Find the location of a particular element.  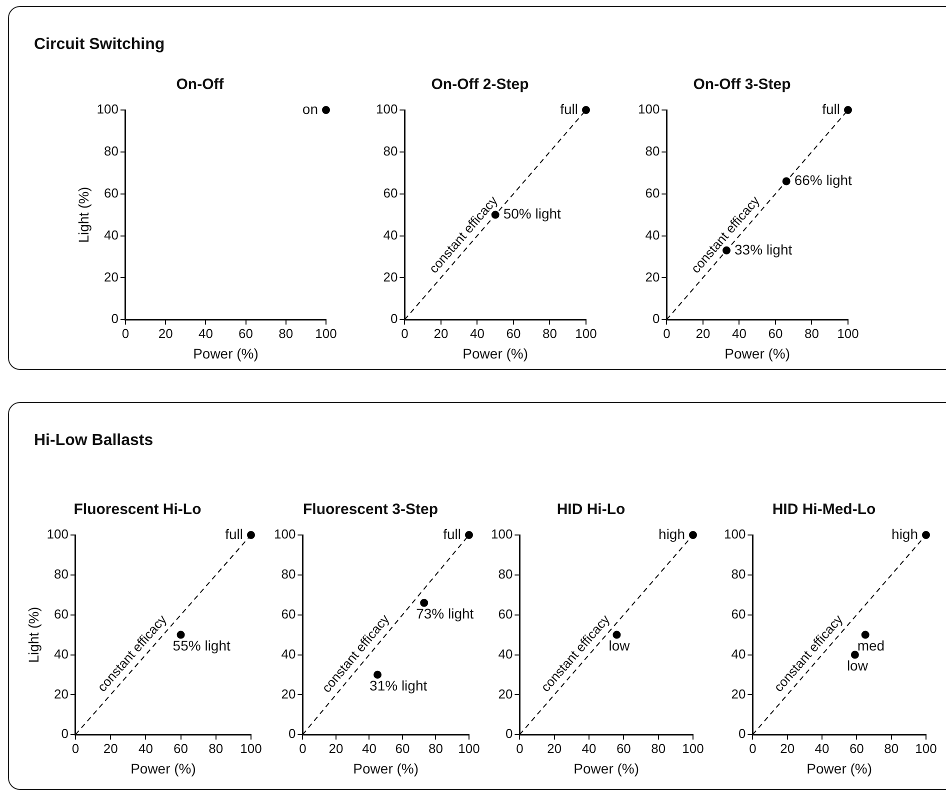

chart-title: Fluorescent Hi-Lo is located at coordinates (138, 509).